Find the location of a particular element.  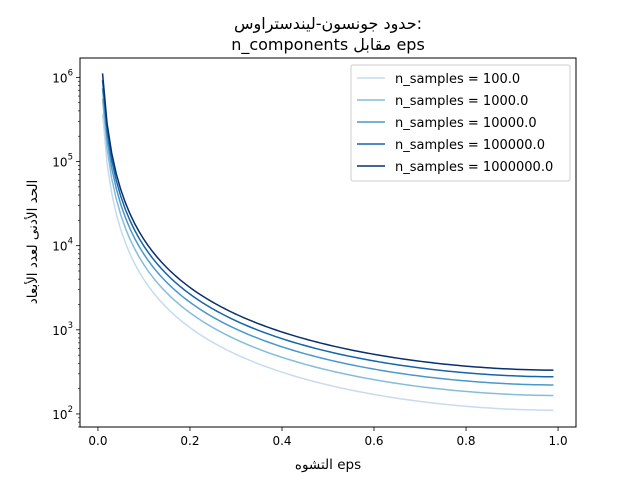

y-axis-label: الحد الأدنى لعدد الأبعاد is located at coordinates (32, 242).